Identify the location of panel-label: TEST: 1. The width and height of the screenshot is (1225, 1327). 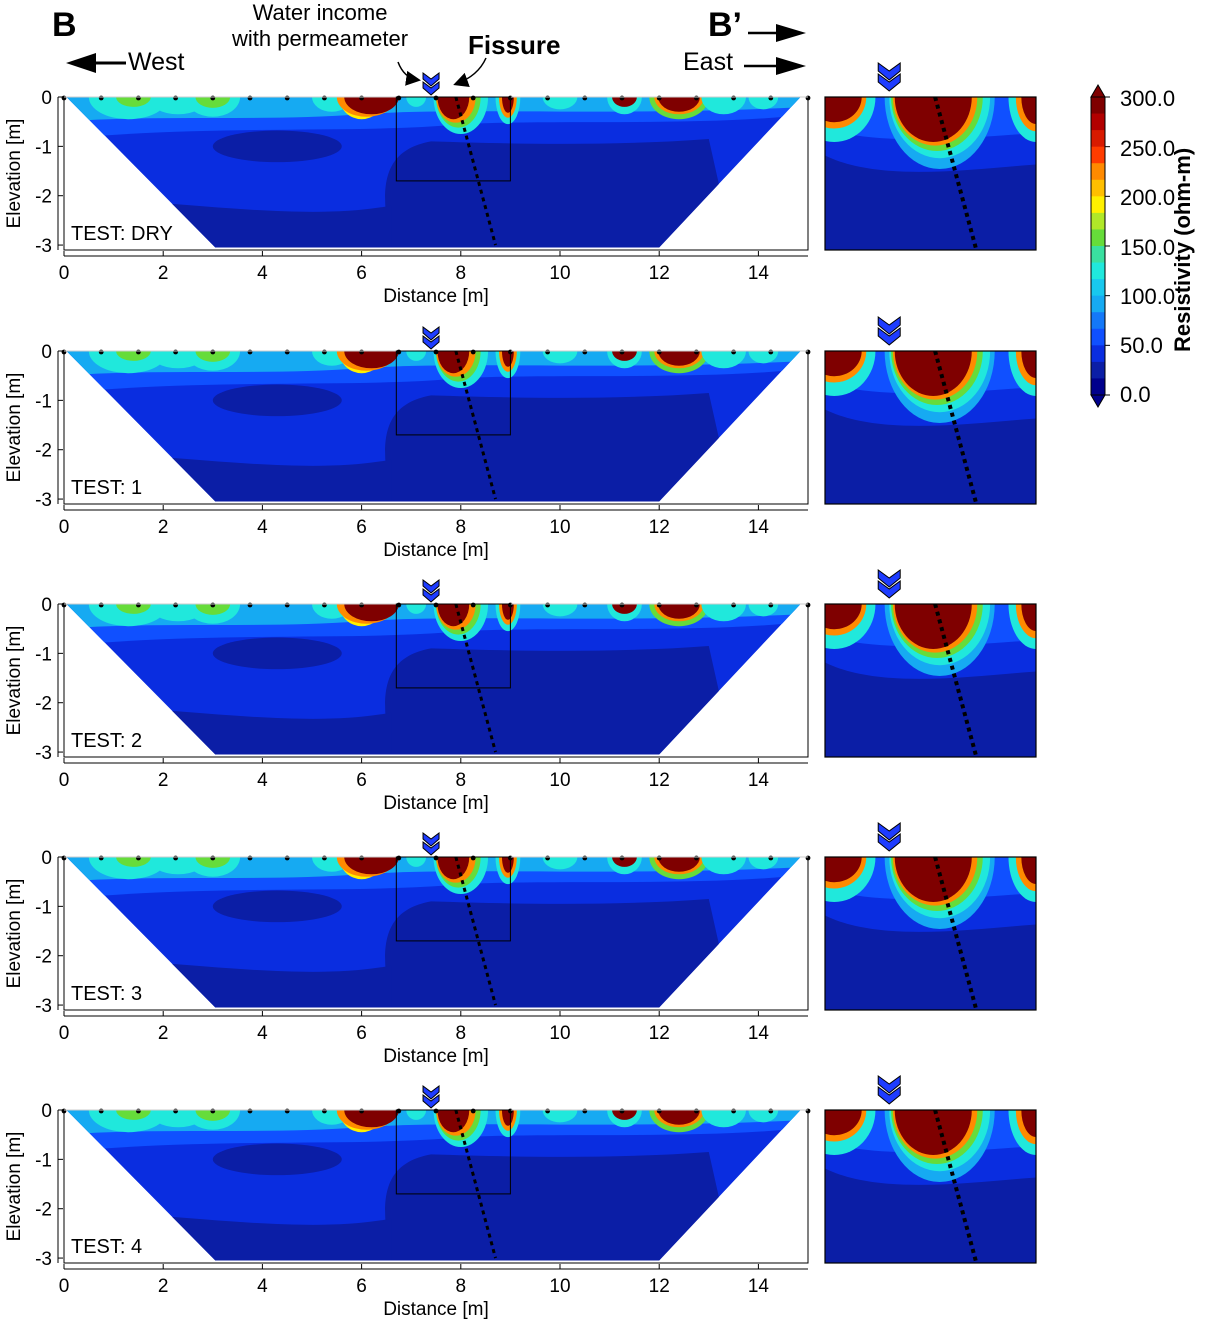
(106, 488).